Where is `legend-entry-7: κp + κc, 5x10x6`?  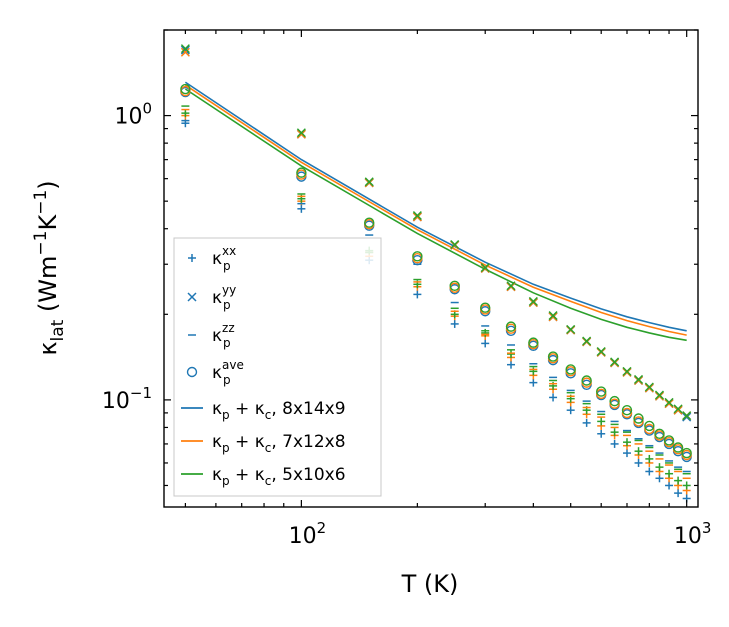
legend-entry-7: κp + κc, 5x10x6 is located at coordinates (263, 476).